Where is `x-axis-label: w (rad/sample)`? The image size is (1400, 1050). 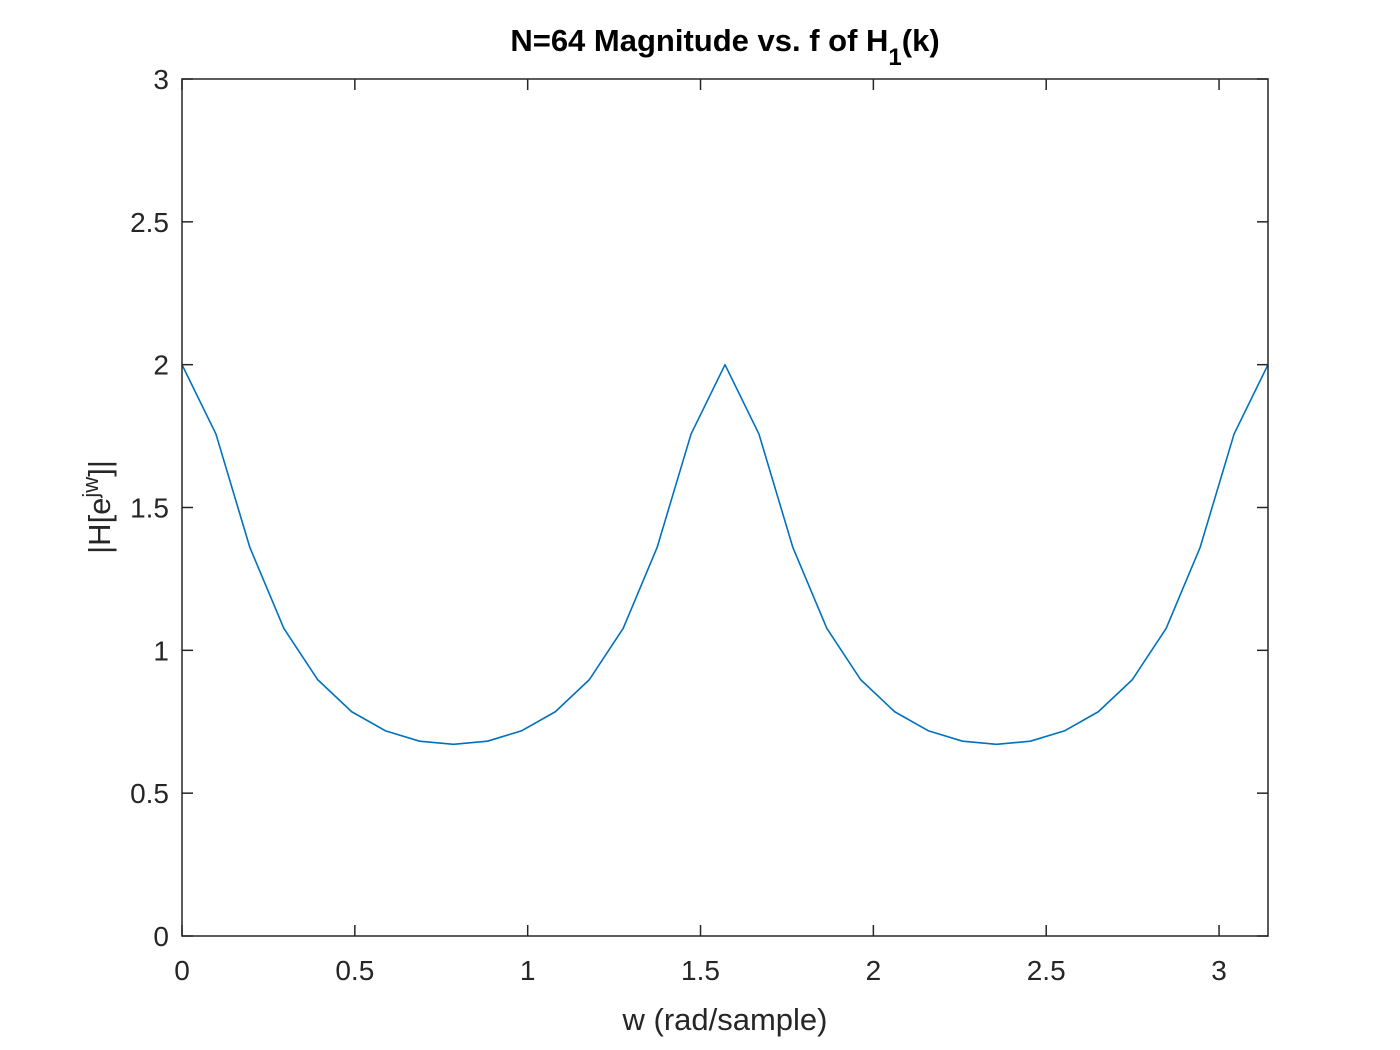
x-axis-label: w (rad/sample) is located at coordinates (725, 1019).